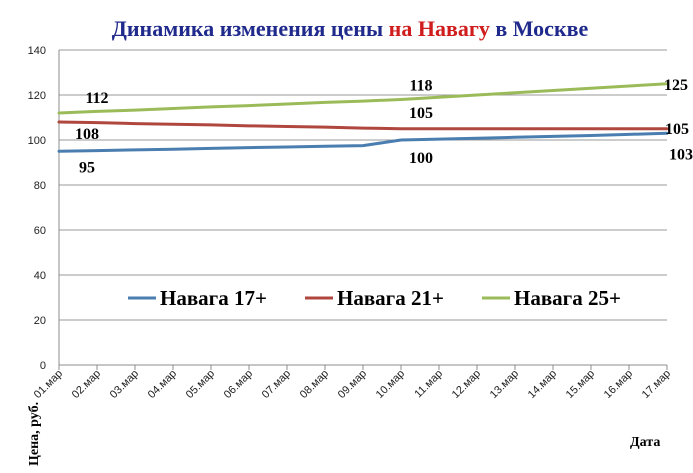 This screenshot has width=693, height=473. I want to click on x-tick-label: 15.мар, so click(580, 384).